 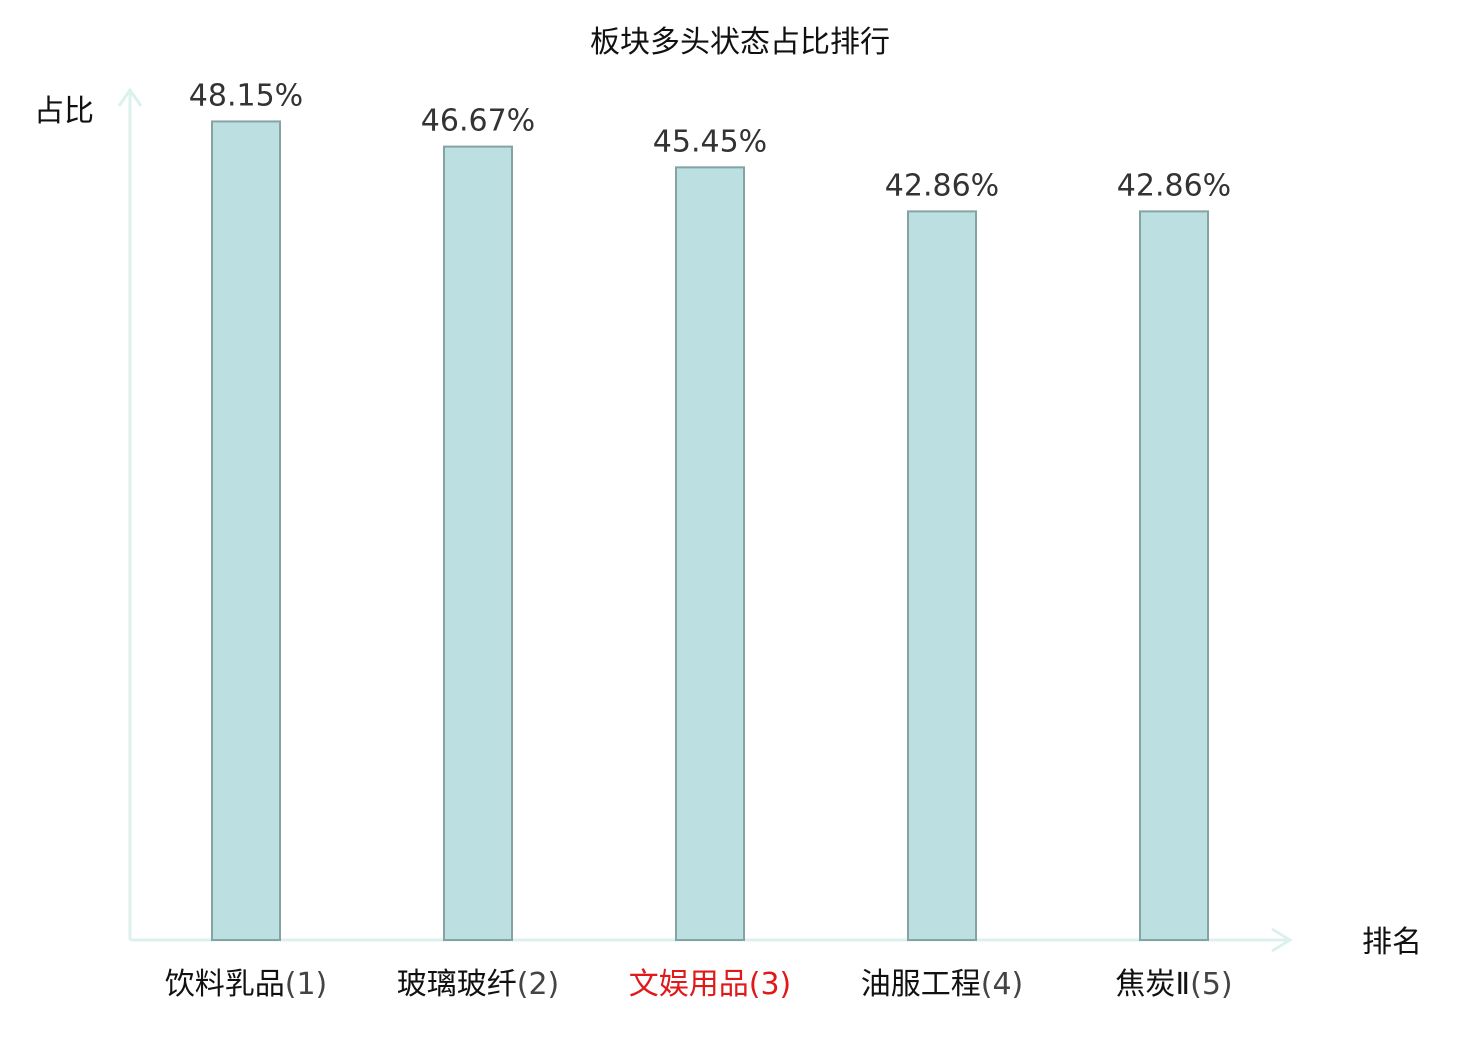 What do you see at coordinates (130, 97) in the screenshot?
I see `y-axis-arrow-icon` at bounding box center [130, 97].